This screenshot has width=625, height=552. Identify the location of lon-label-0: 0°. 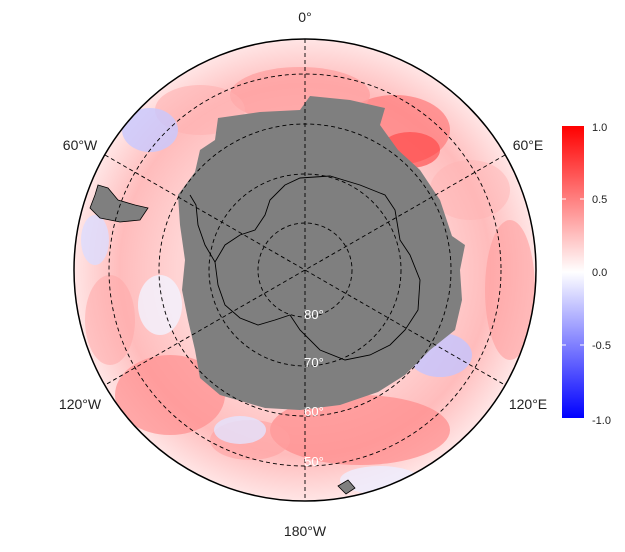
(304, 17).